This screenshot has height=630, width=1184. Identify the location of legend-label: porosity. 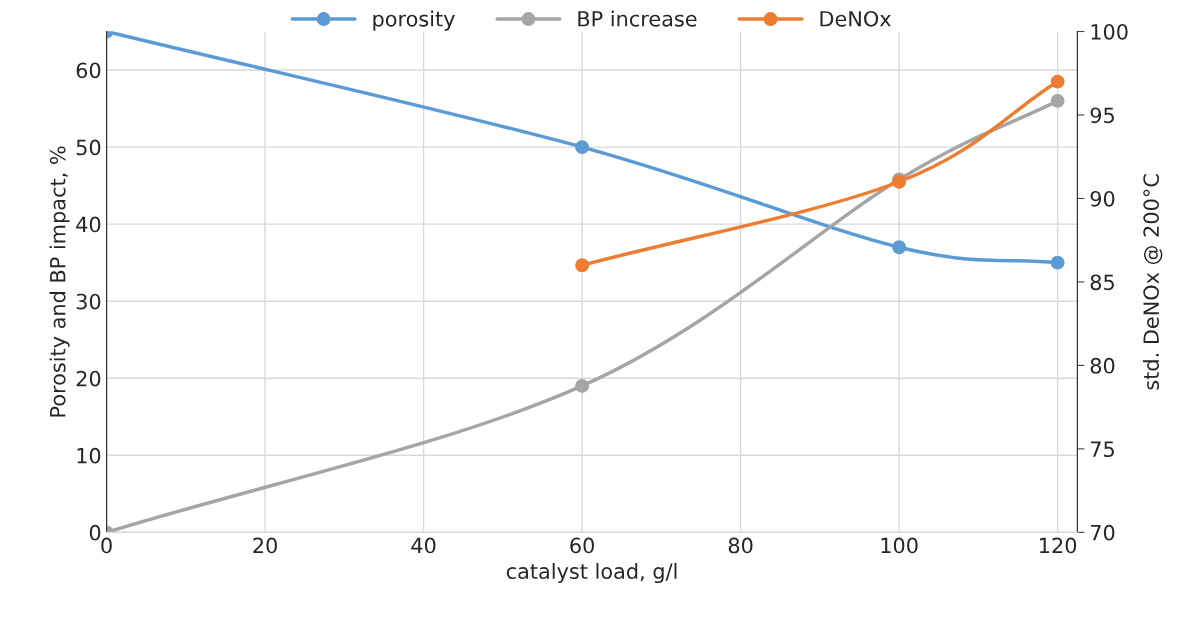
(414, 20).